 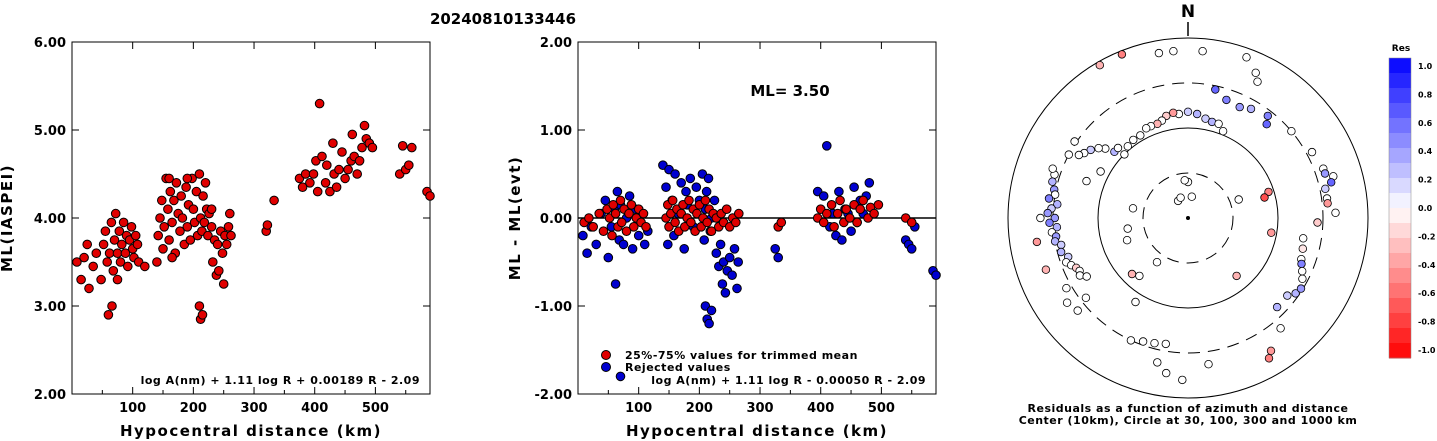 I want to click on x-axis-label: Hypocentral distance (km), so click(x=251, y=431).